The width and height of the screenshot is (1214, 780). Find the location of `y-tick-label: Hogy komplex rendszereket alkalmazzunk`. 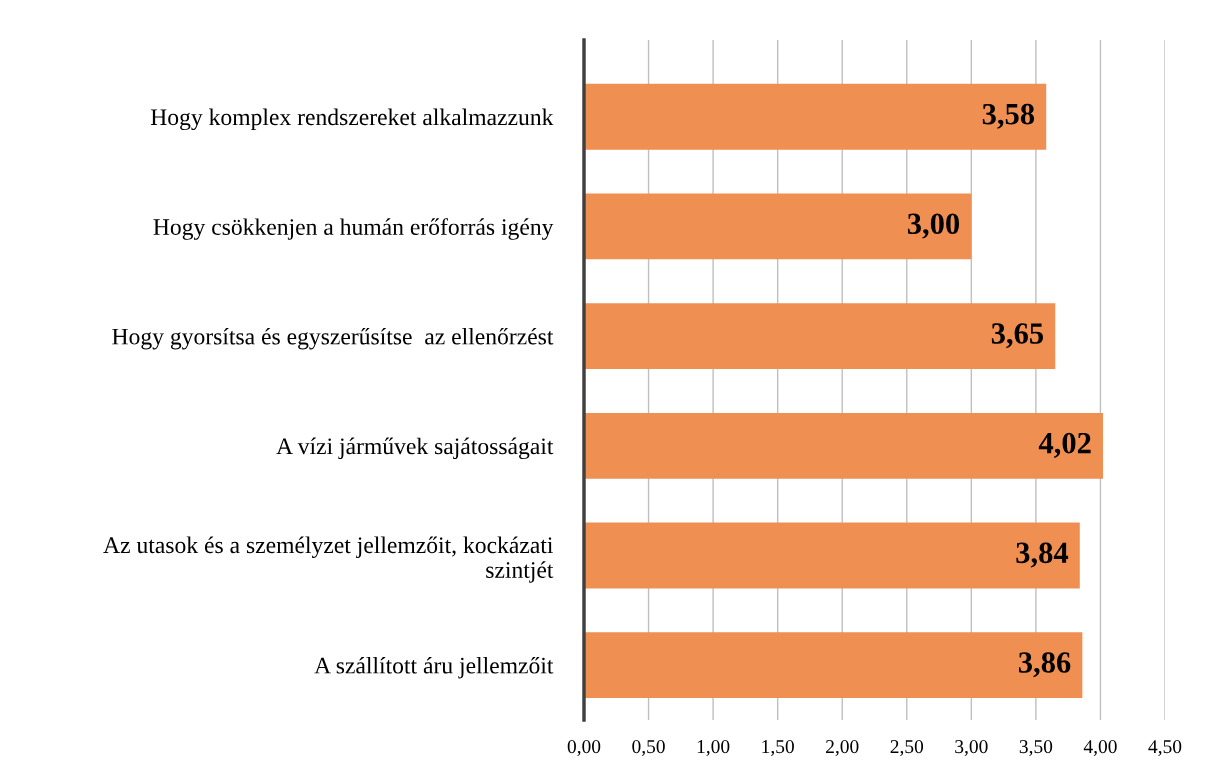

y-tick-label: Hogy komplex rendszereket alkalmazzunk is located at coordinates (352, 119).